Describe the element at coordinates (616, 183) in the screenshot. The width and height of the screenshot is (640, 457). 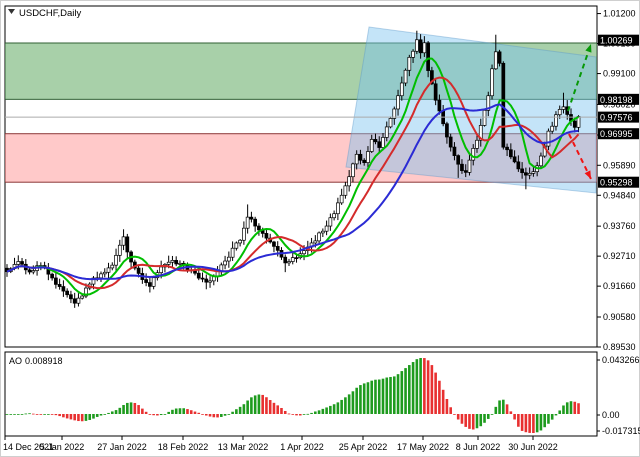
I see `price-tag-label: 0.95298` at that location.